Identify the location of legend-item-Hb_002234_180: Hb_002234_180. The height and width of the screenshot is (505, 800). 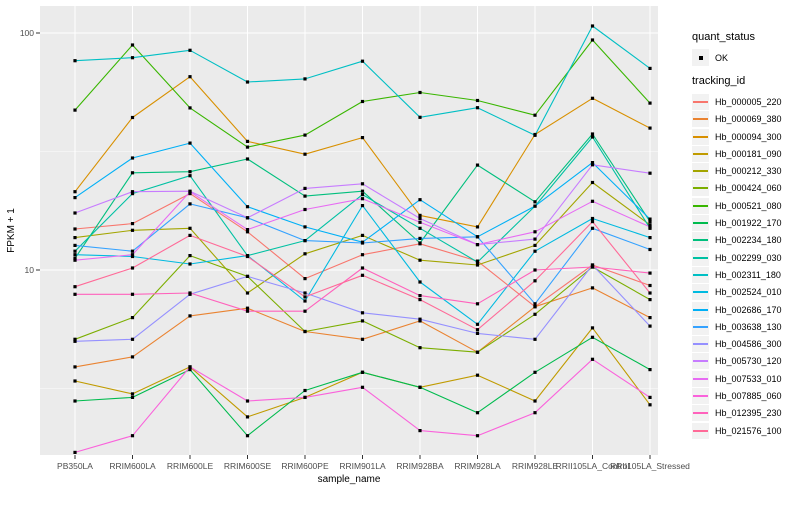
(745, 240).